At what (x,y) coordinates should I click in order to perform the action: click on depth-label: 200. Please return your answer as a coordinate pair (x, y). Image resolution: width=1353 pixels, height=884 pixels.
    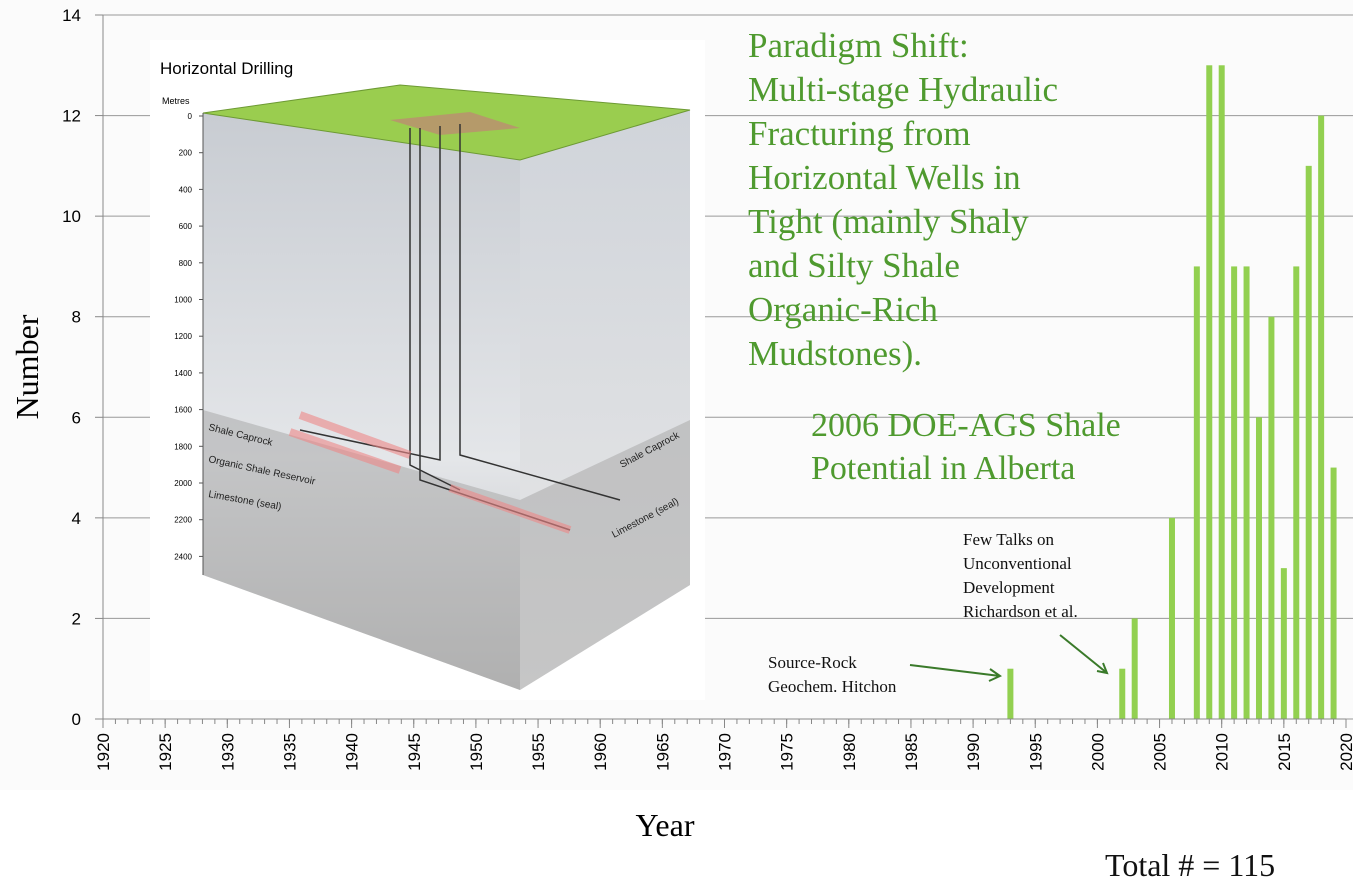
    Looking at the image, I should click on (186, 153).